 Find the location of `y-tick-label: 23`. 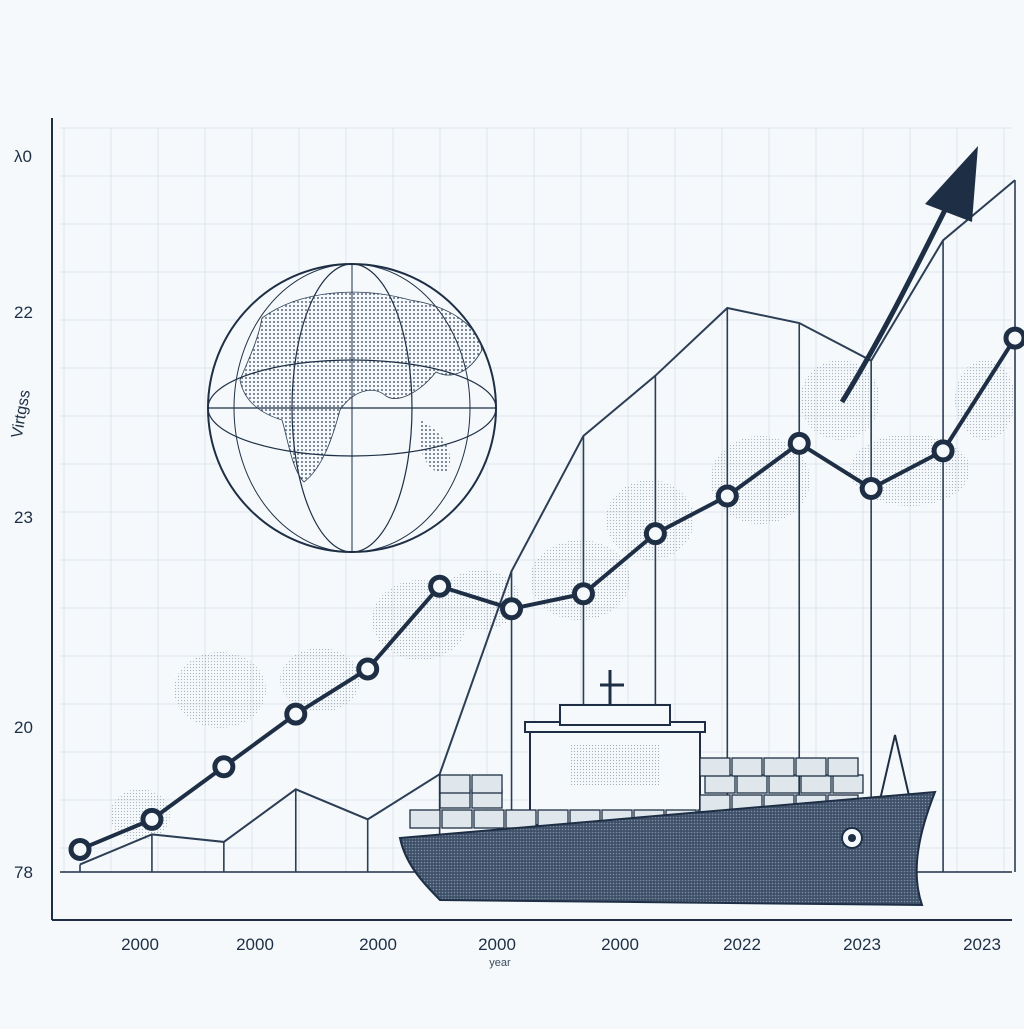

y-tick-label: 23 is located at coordinates (23, 517).